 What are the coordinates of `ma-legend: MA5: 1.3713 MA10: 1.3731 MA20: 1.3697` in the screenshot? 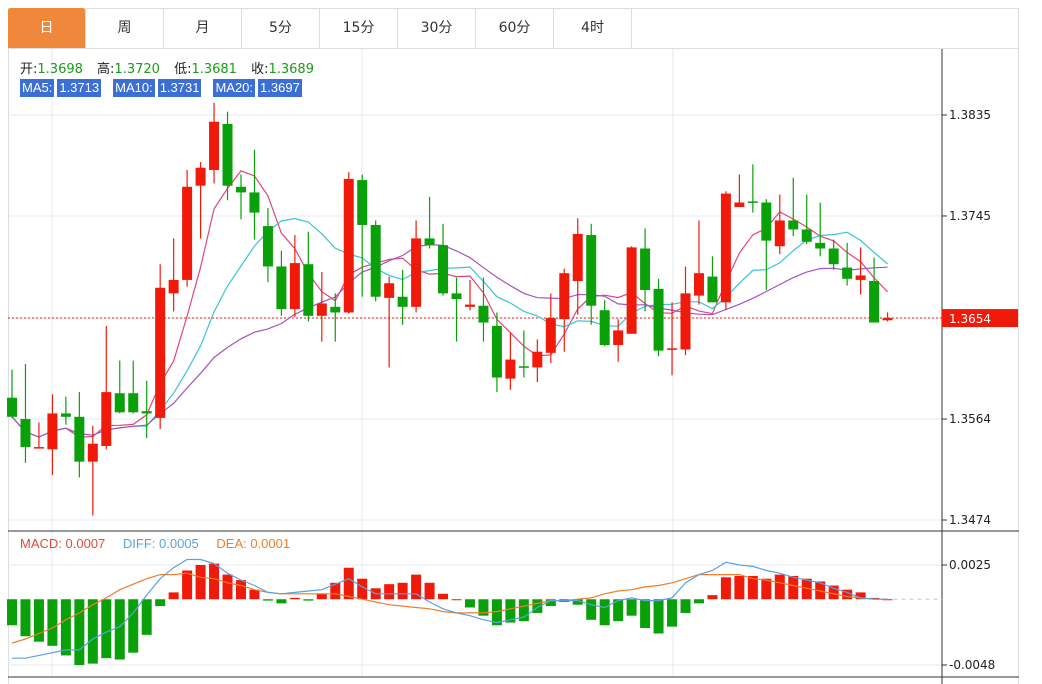 It's located at (167, 88).